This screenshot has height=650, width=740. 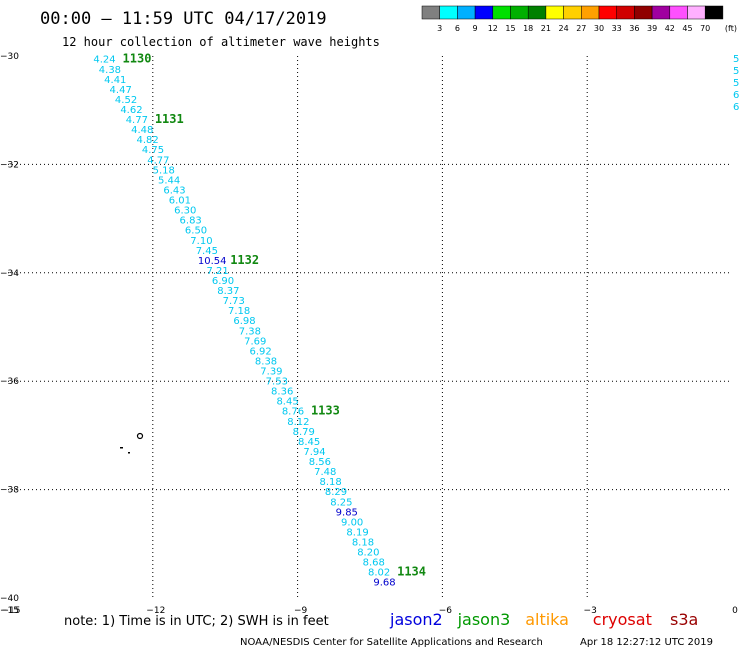 What do you see at coordinates (9, 57) in the screenshot?
I see `y-tick-label: −30` at bounding box center [9, 57].